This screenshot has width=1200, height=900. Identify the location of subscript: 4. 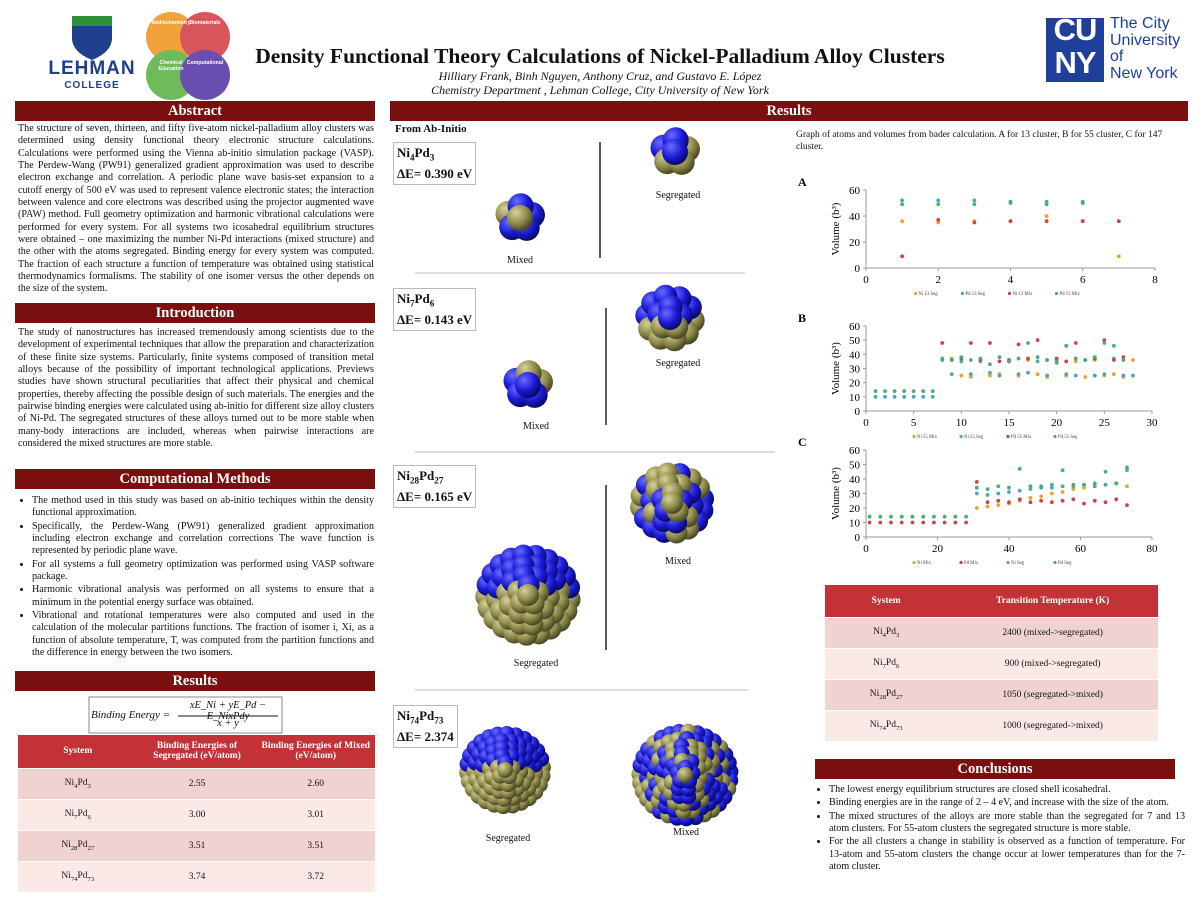
(76, 786).